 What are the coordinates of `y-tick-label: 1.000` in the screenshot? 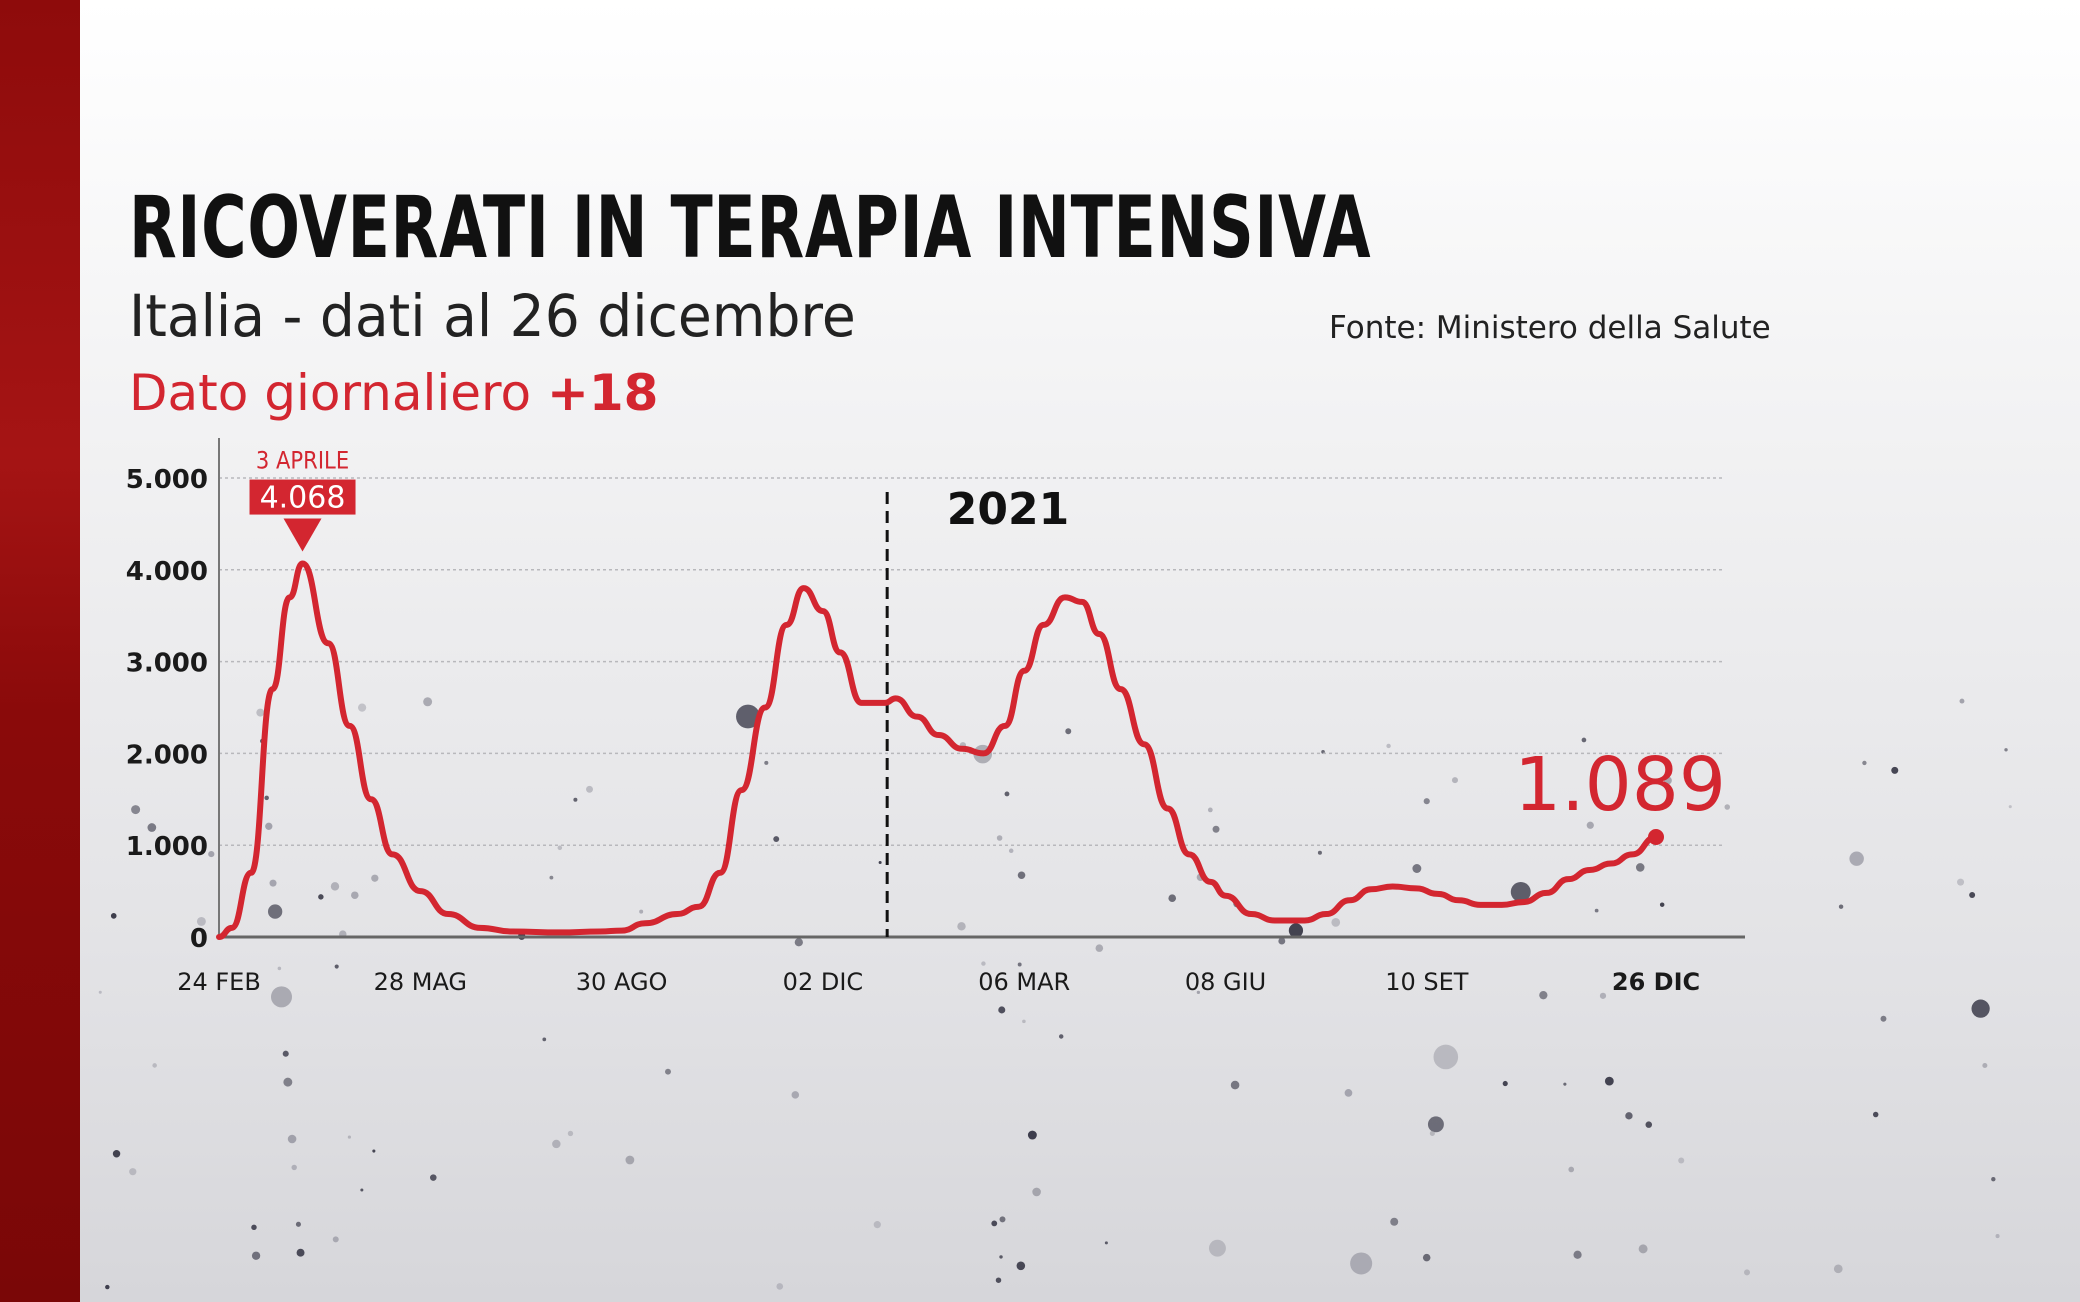 It's located at (167, 847).